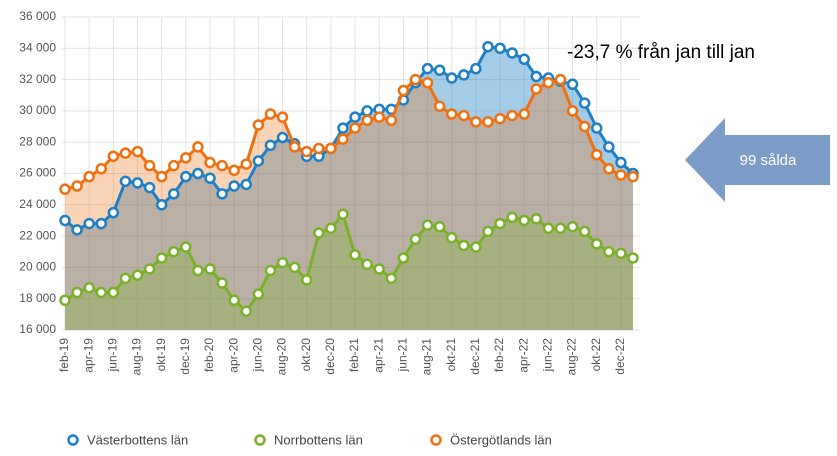 This screenshot has height=456, width=837. I want to click on legend-label: Västerbottens län, so click(137, 439).